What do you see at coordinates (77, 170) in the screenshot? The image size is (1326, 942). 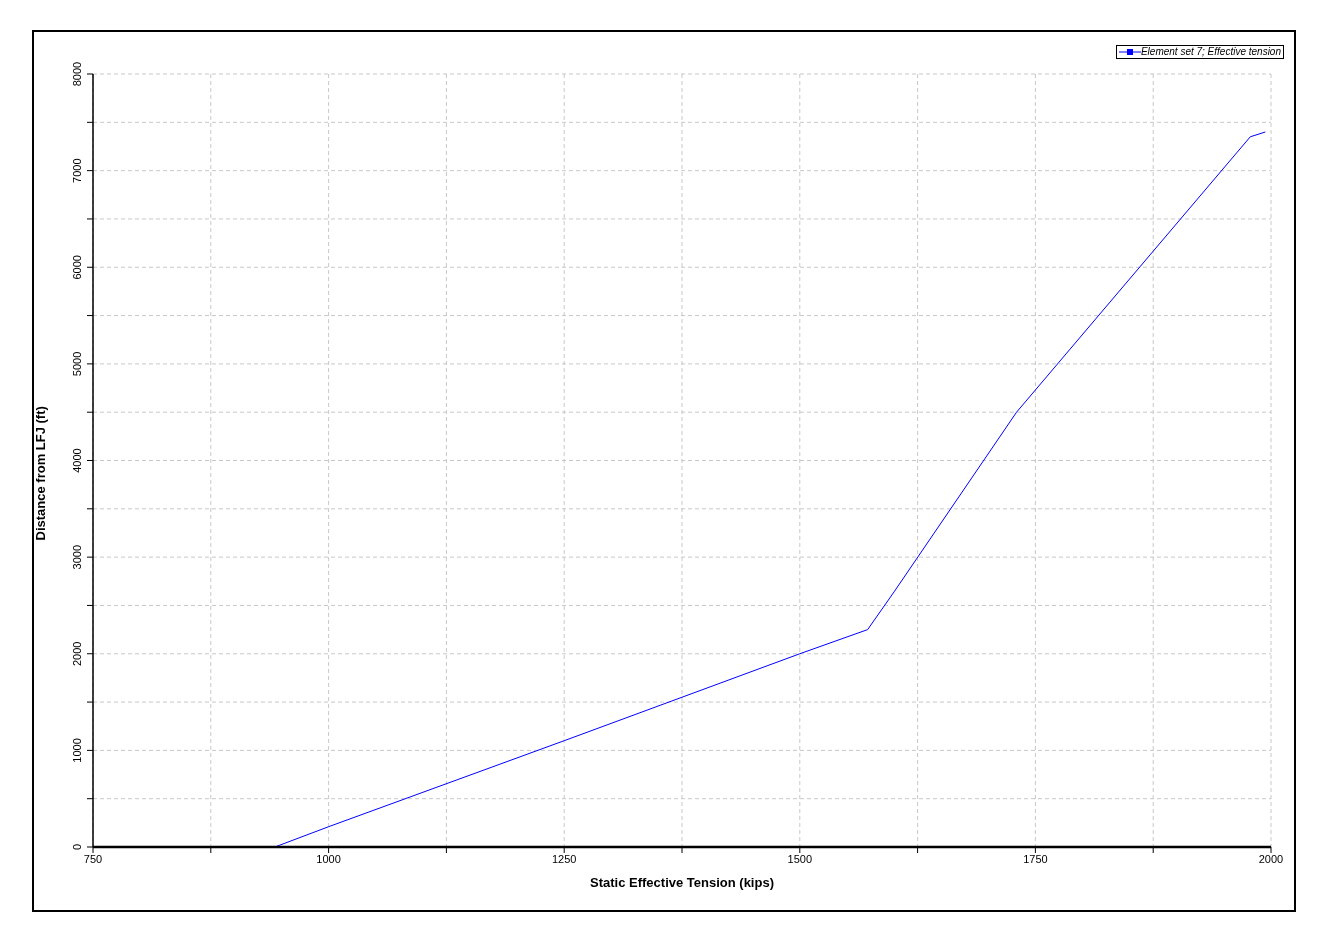 I see `y-tick-label: 7000` at bounding box center [77, 170].